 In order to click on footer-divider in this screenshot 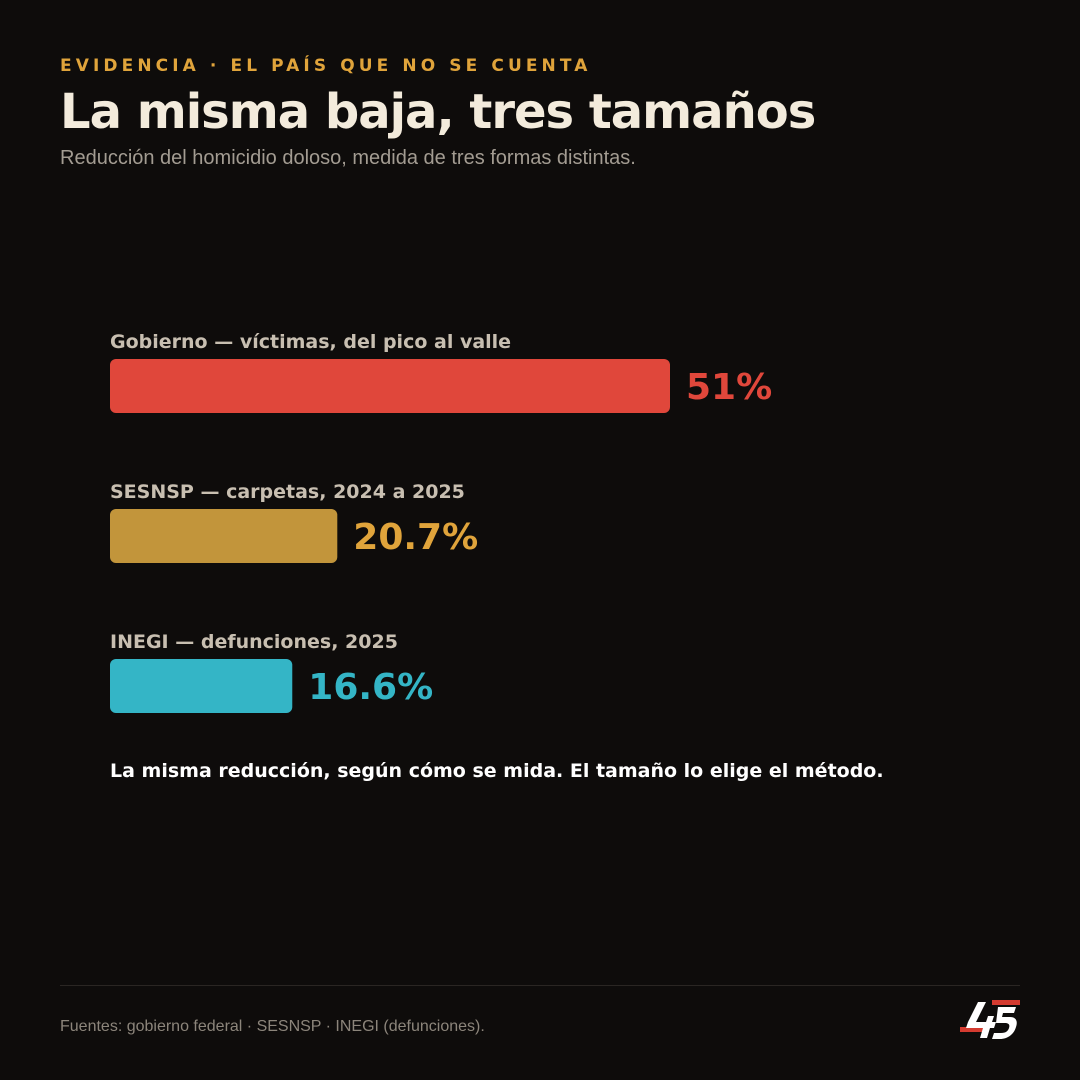, I will do `click(540, 985)`.